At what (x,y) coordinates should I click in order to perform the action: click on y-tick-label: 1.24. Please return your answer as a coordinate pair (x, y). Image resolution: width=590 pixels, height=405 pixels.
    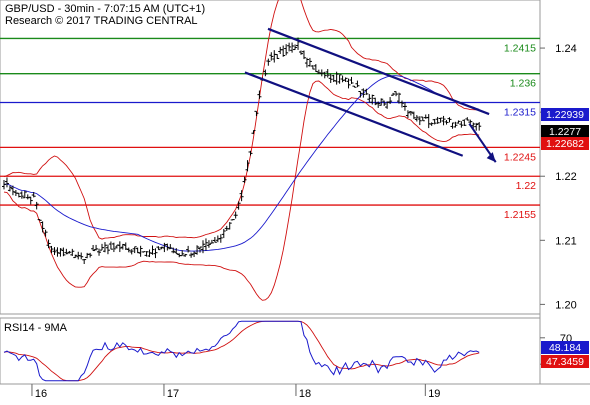
    Looking at the image, I should click on (565, 49).